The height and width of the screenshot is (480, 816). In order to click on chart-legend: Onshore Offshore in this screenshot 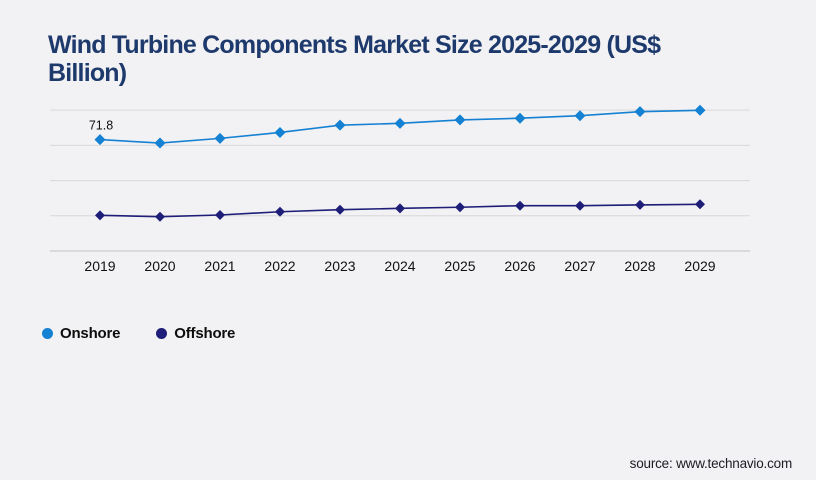, I will do `click(138, 333)`.